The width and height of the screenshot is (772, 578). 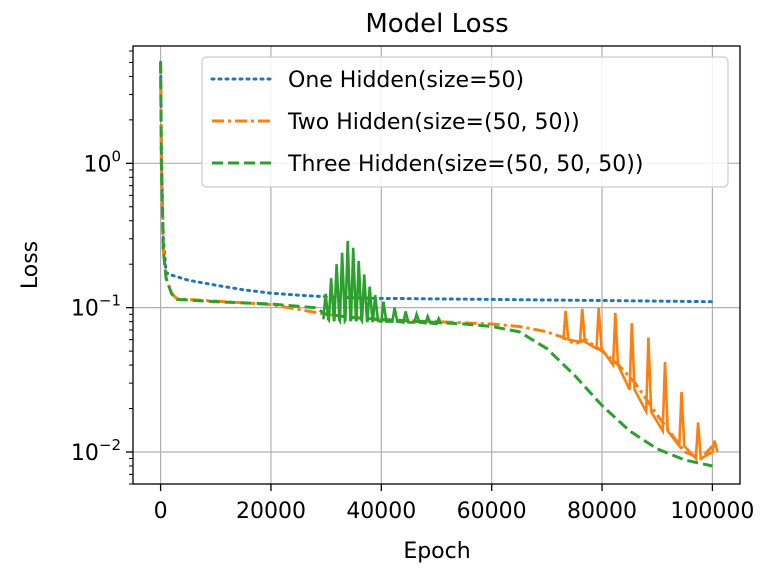 What do you see at coordinates (102, 162) in the screenshot?
I see `y-tick-label: 10⁰` at bounding box center [102, 162].